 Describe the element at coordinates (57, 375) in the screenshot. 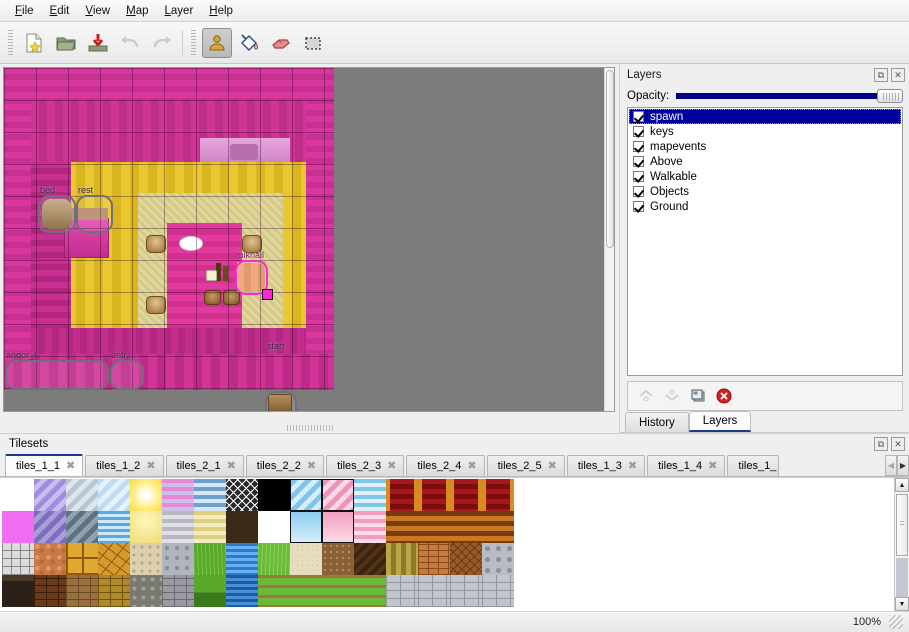

I see `map-object-andor-l` at that location.